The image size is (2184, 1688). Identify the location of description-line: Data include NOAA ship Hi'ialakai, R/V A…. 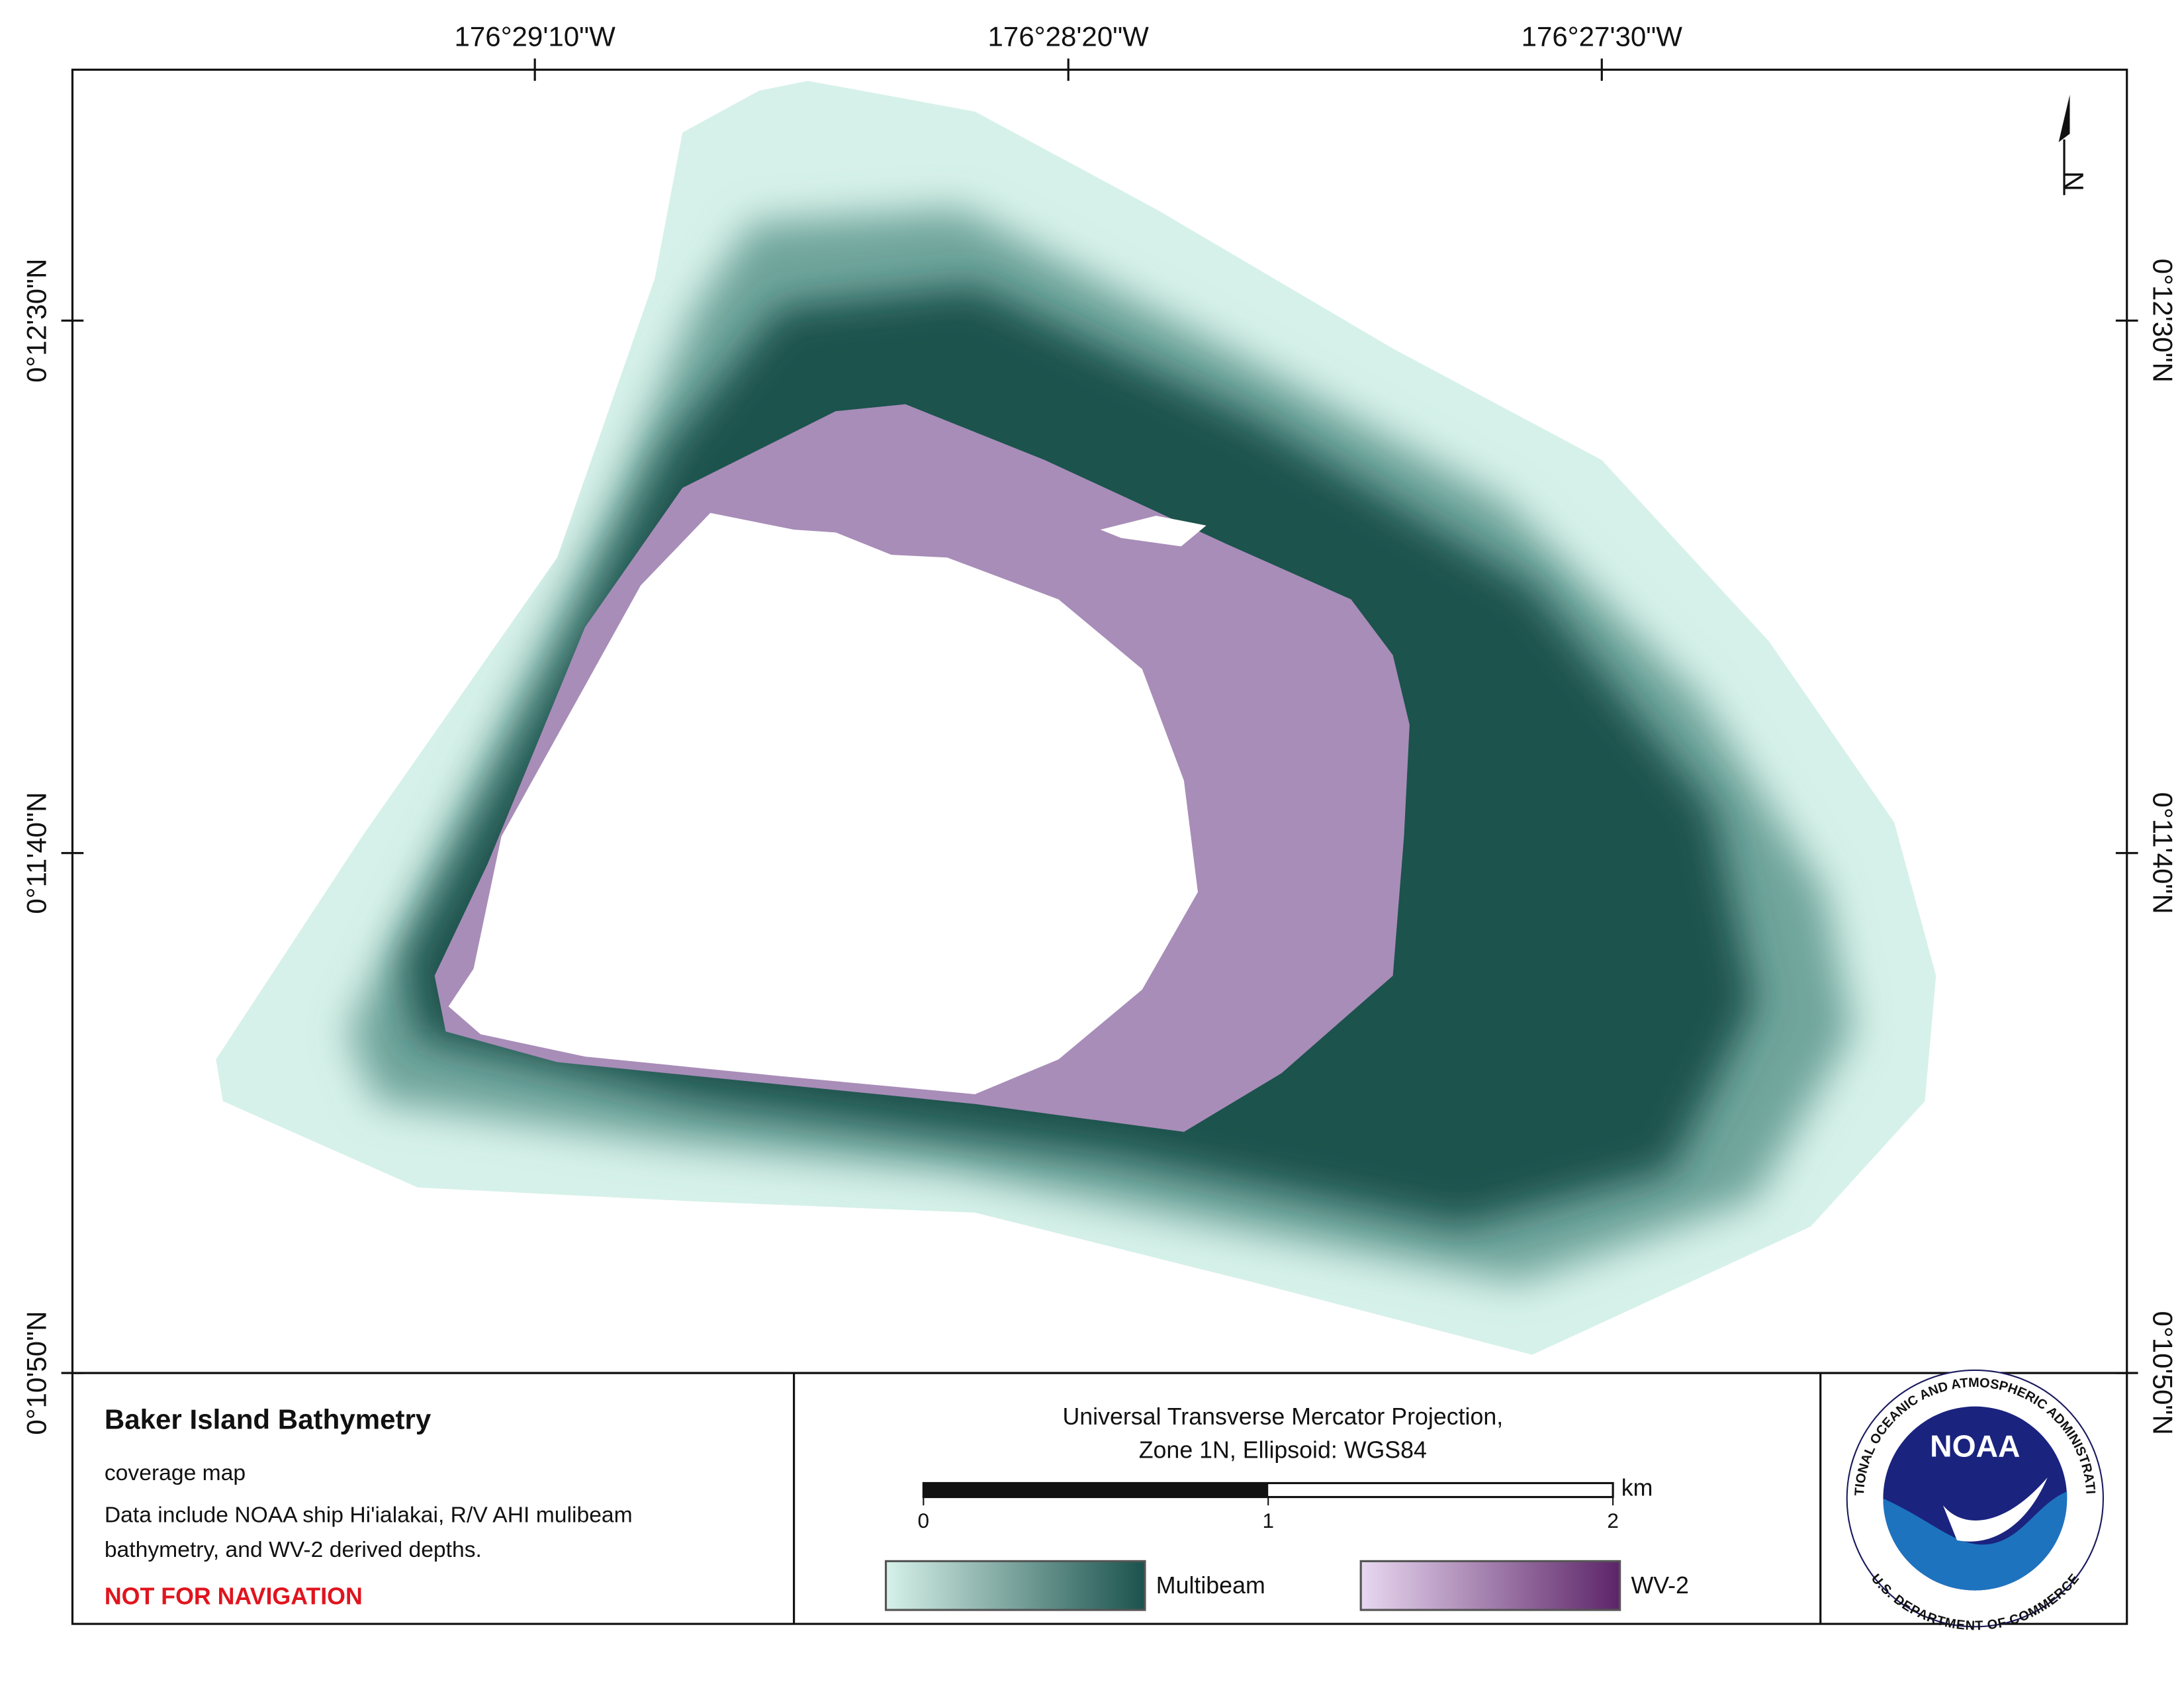
(369, 1515).